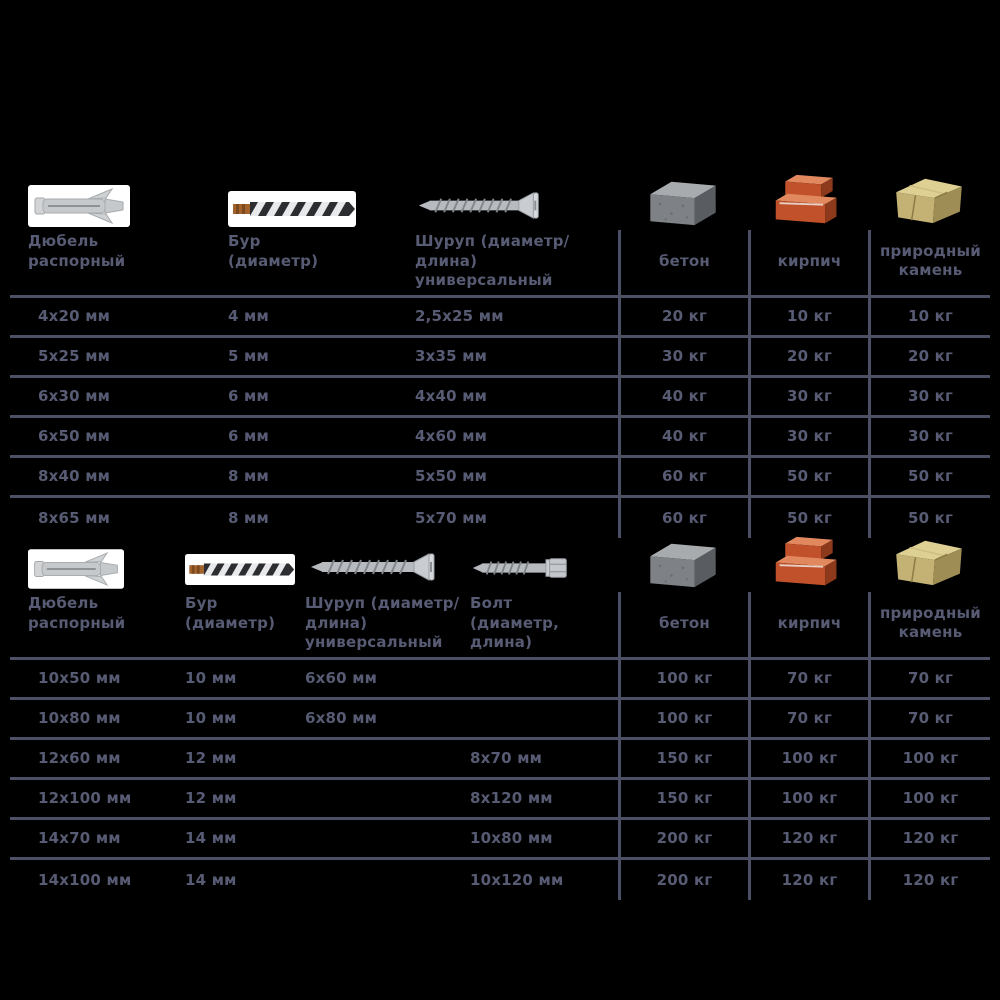 This screenshot has height=1000, width=1000. Describe the element at coordinates (248, 316) in the screenshot. I see `size-value-cell: 4 мм` at that location.